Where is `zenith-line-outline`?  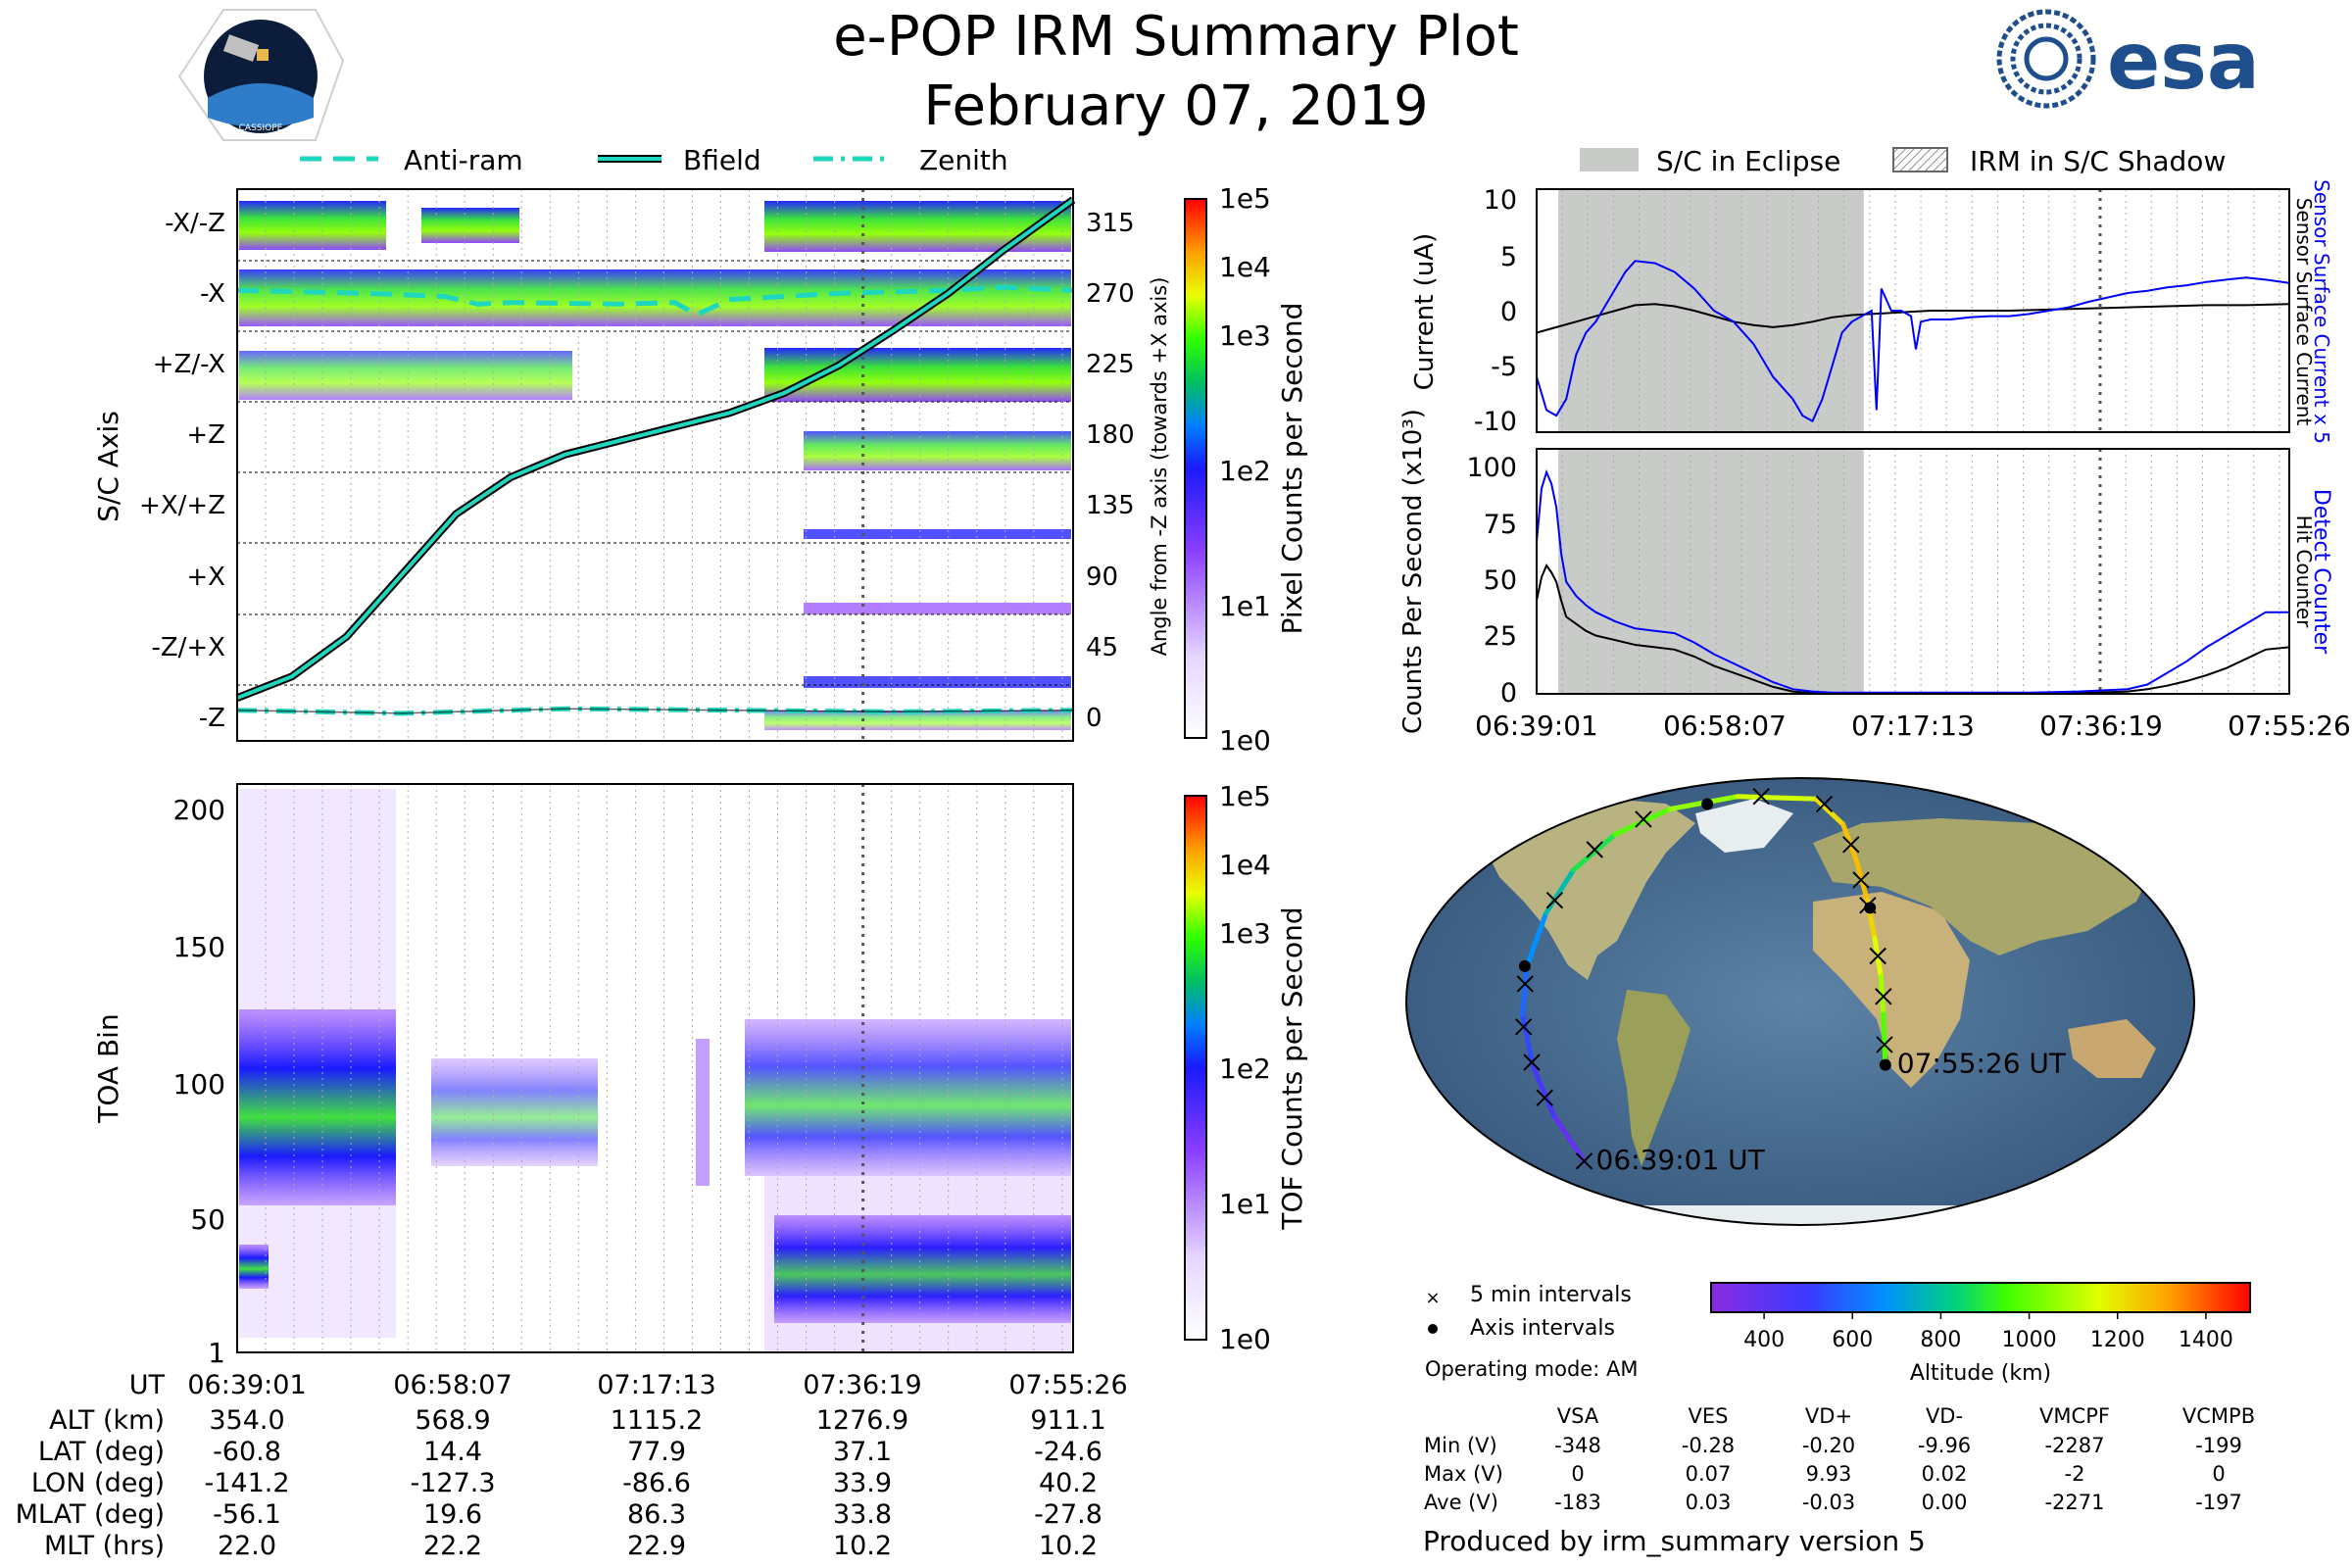 zenith-line-outline is located at coordinates (655, 711).